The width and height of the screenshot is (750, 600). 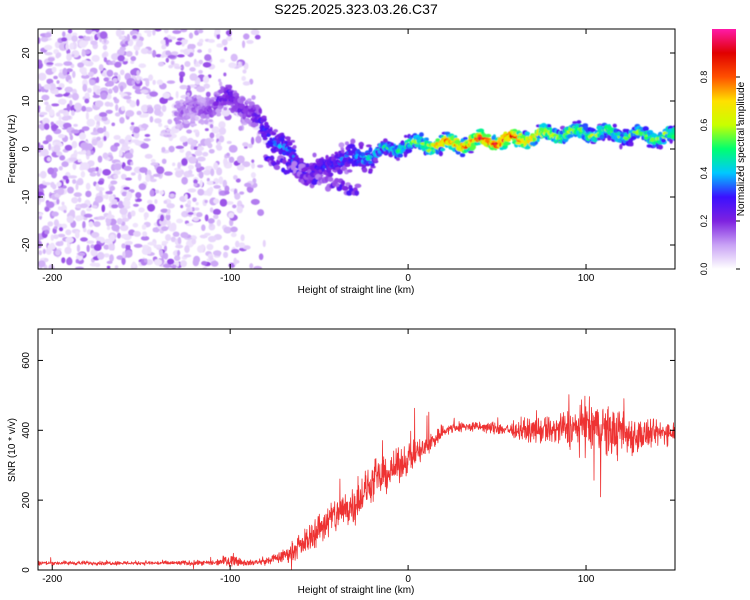 What do you see at coordinates (26, 570) in the screenshot?
I see `snr-y-tick-label: 0` at bounding box center [26, 570].